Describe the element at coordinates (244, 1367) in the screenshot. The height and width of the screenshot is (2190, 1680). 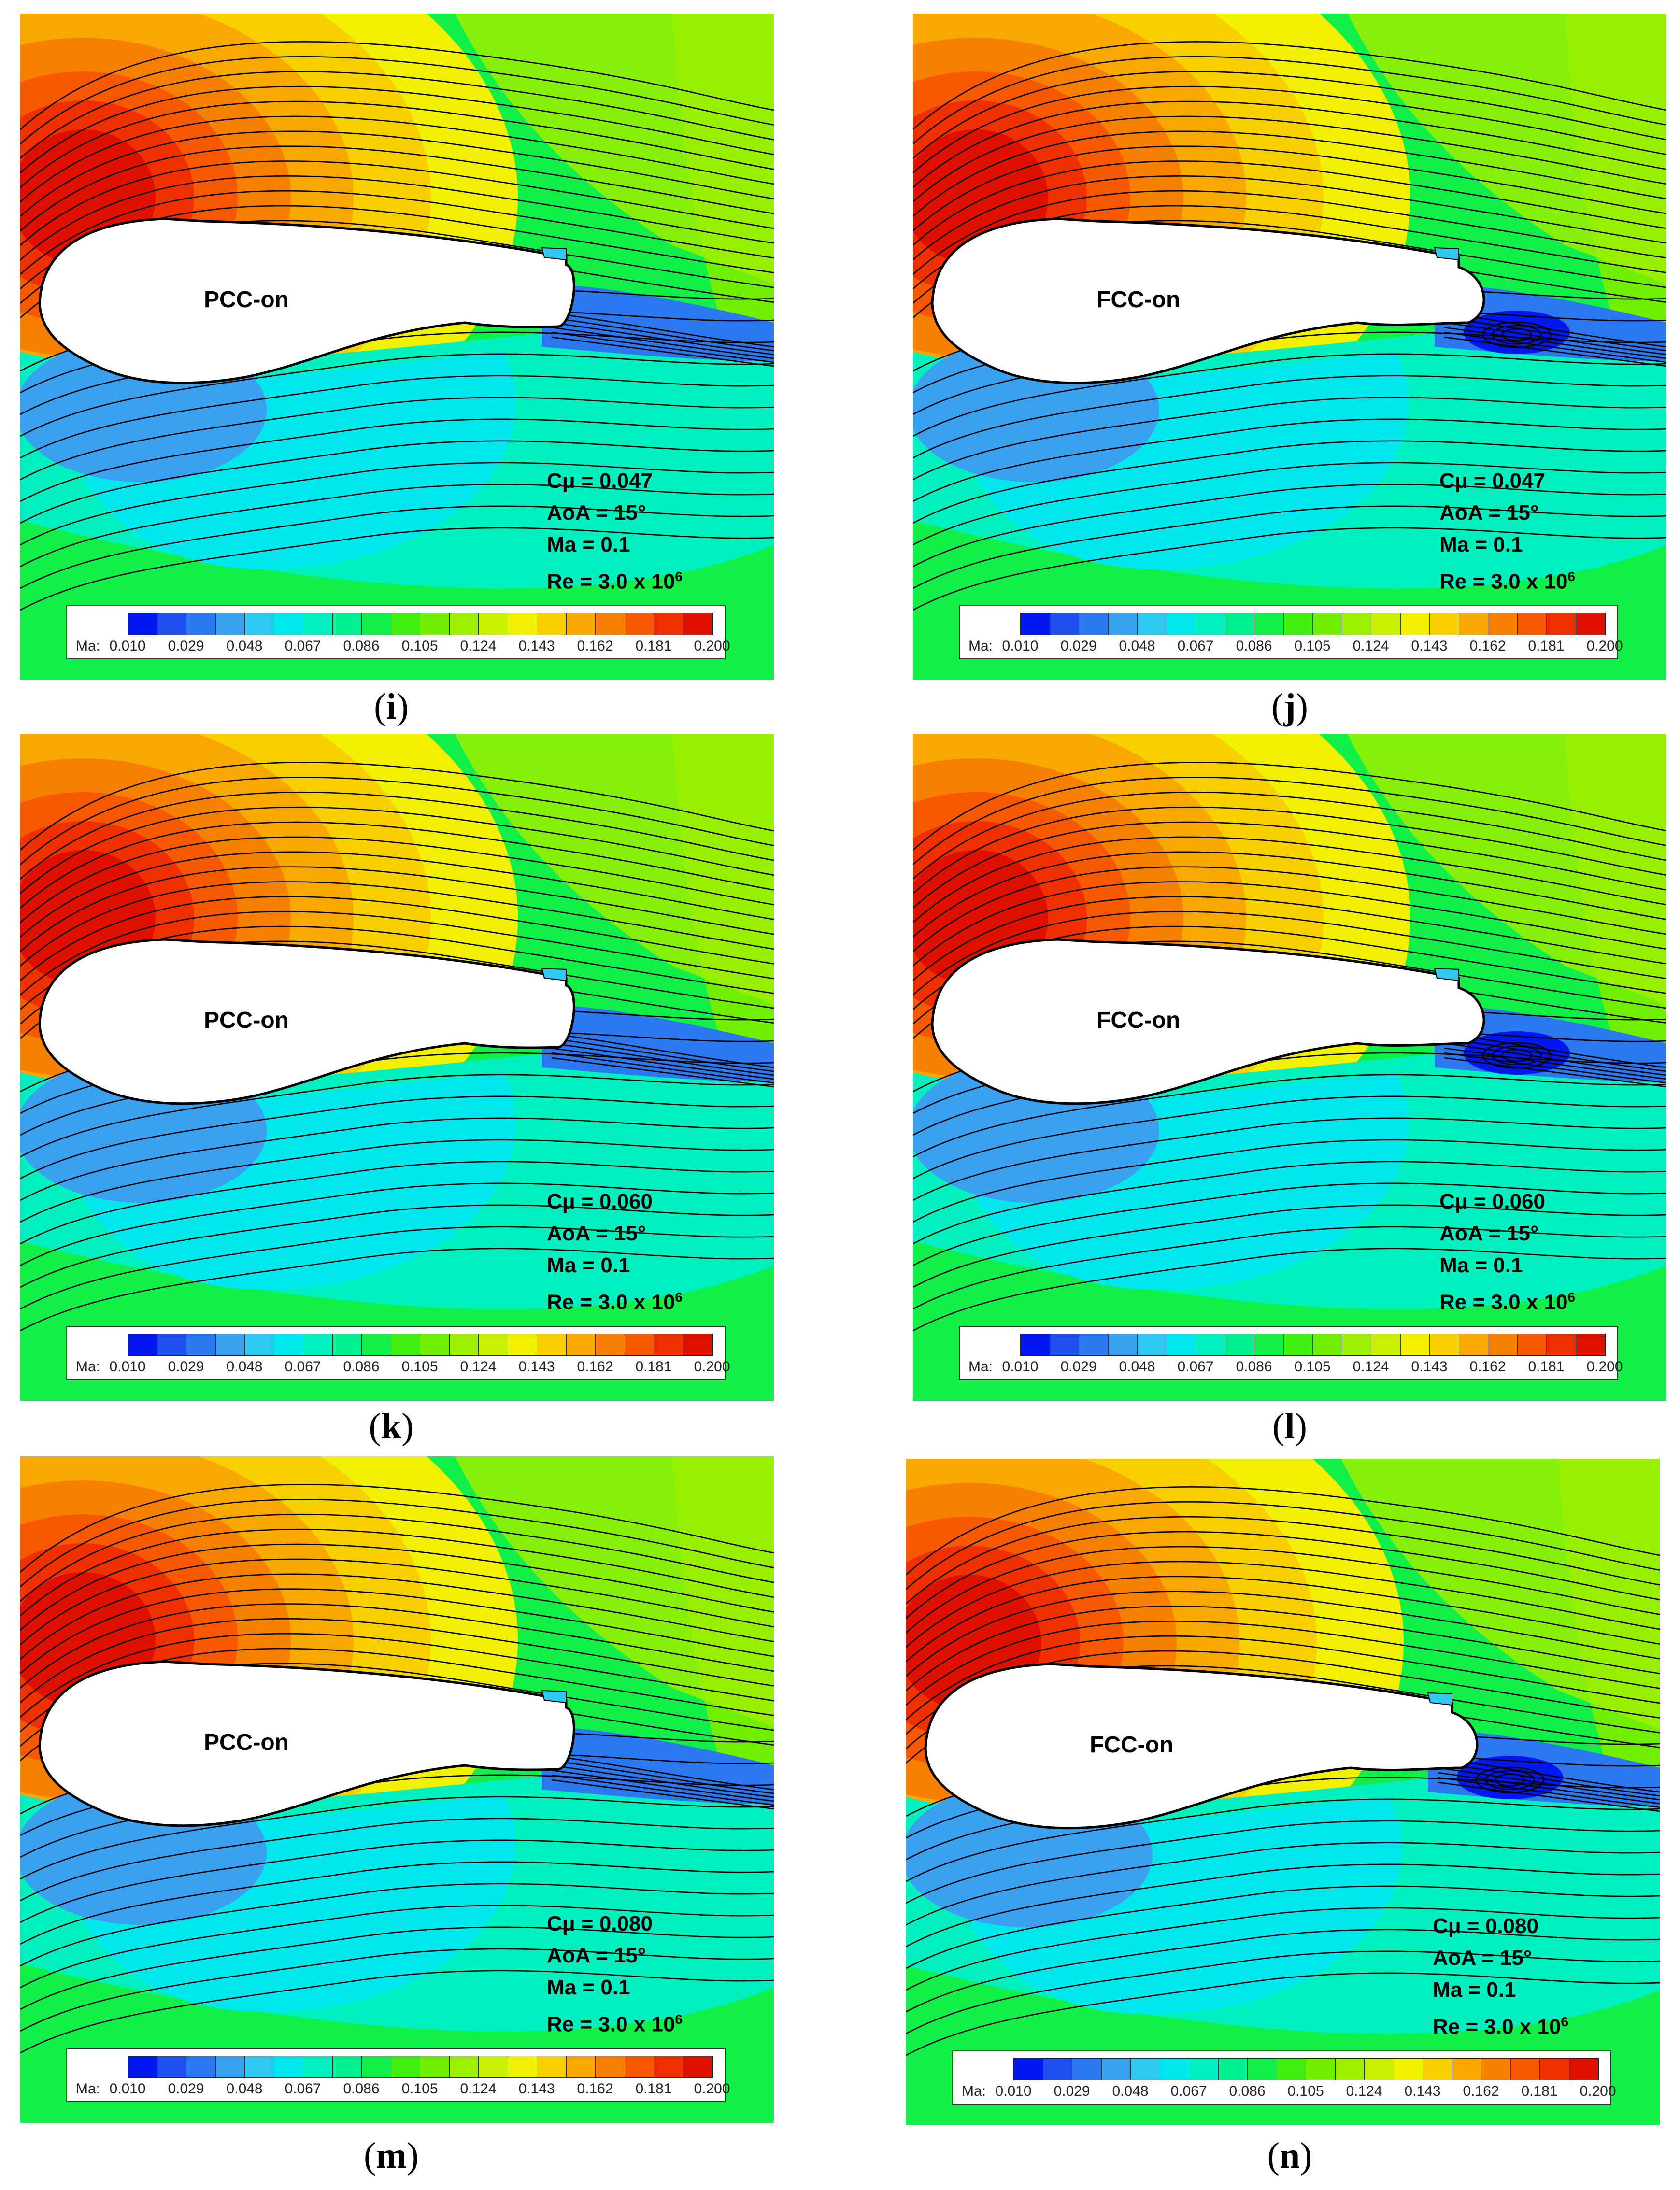
I see `colorbar-tick-label: 0.048` at that location.